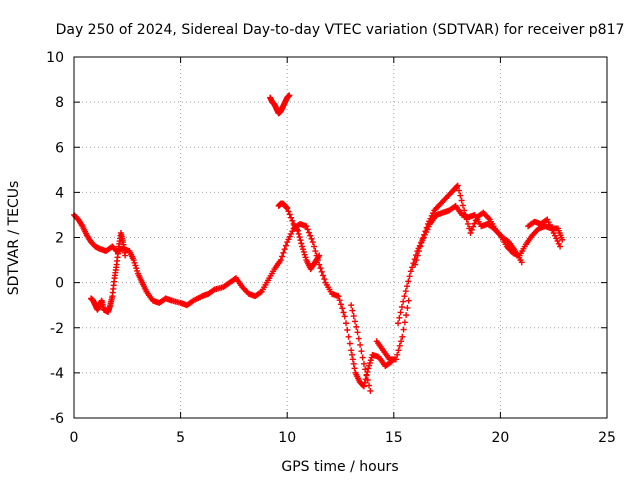 This screenshot has width=640, height=480. I want to click on x-tick-label: 15, so click(394, 438).